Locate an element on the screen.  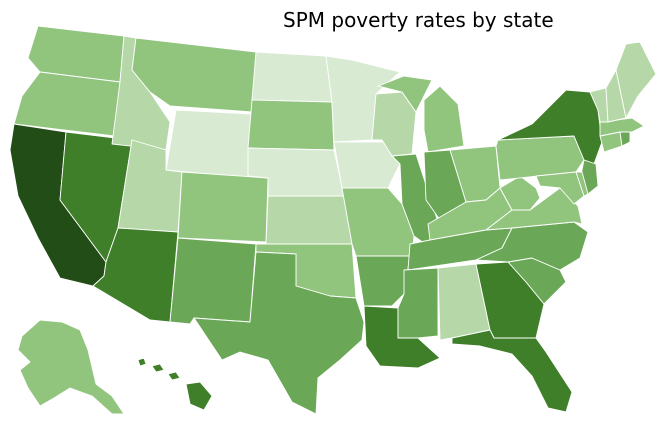
state-texas is located at coordinates (279, 333).